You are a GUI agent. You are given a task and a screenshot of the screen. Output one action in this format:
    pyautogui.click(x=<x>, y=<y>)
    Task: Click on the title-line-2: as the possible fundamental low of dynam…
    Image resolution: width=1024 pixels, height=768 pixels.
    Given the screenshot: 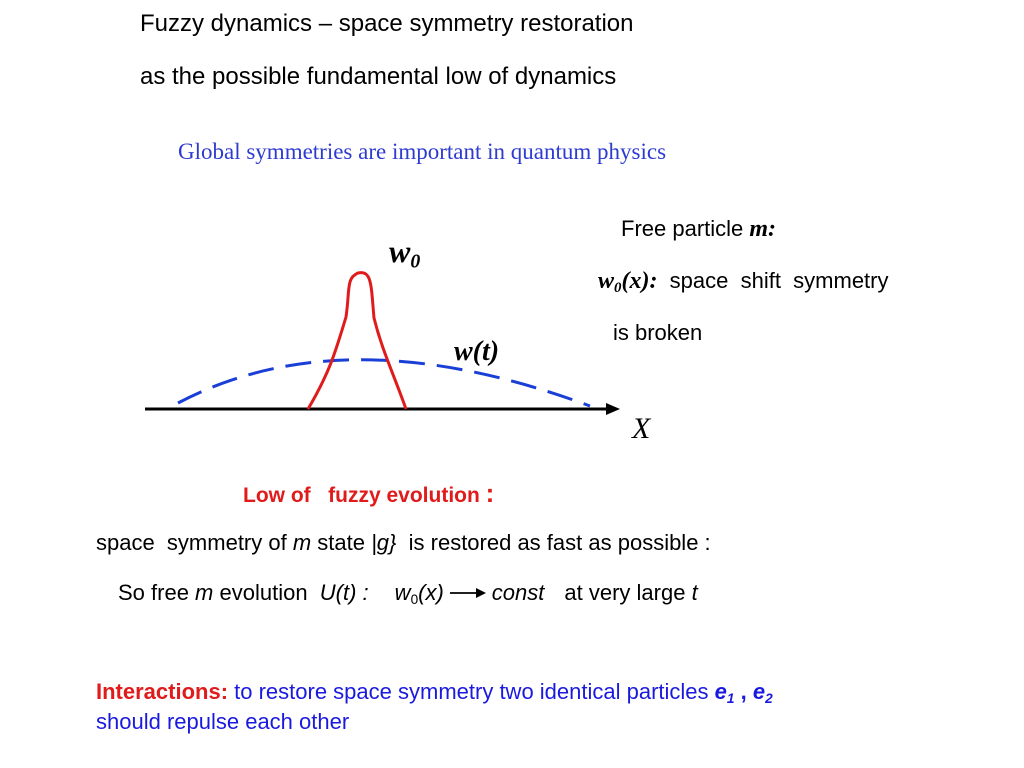 What is the action you would take?
    pyautogui.click(x=378, y=76)
    